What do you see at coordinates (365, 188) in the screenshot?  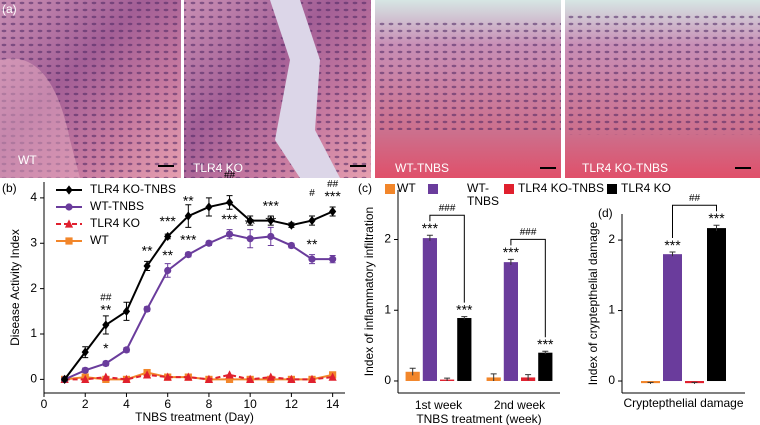 I see `panel-label: (c)` at bounding box center [365, 188].